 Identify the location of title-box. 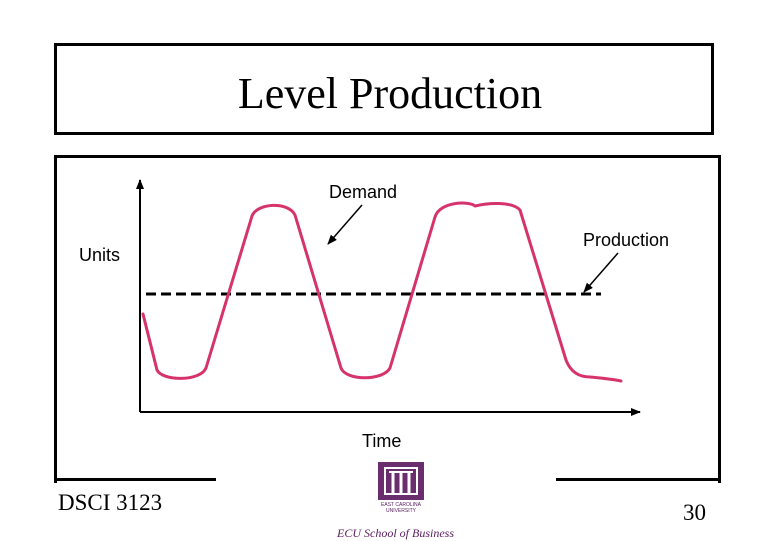
(384, 89).